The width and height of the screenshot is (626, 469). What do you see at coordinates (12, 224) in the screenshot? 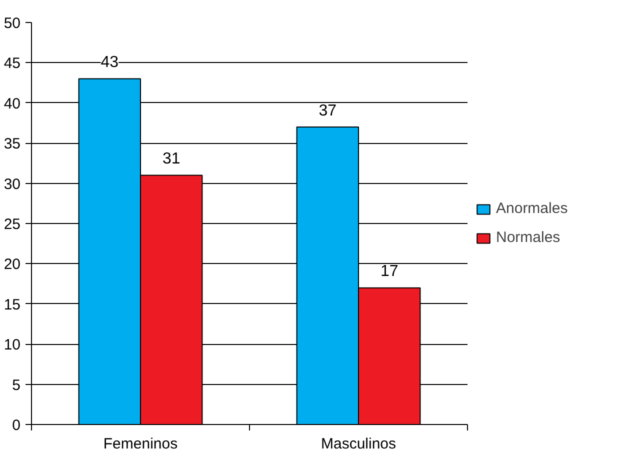
I see `y-tick-label: 25` at bounding box center [12, 224].